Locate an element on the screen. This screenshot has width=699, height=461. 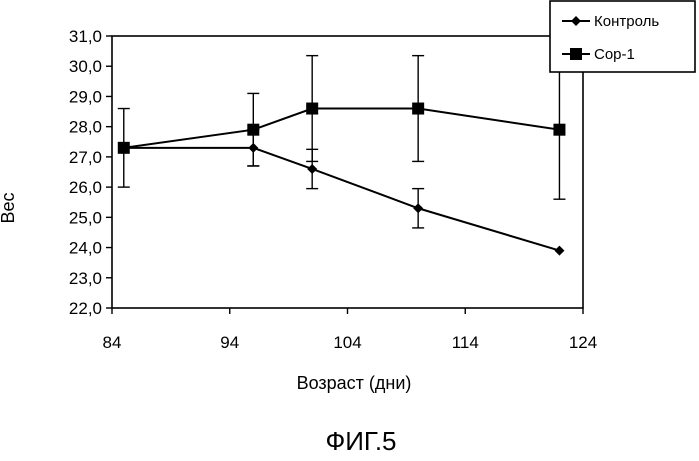
y-tick-label: 30,0 is located at coordinates (85, 66).